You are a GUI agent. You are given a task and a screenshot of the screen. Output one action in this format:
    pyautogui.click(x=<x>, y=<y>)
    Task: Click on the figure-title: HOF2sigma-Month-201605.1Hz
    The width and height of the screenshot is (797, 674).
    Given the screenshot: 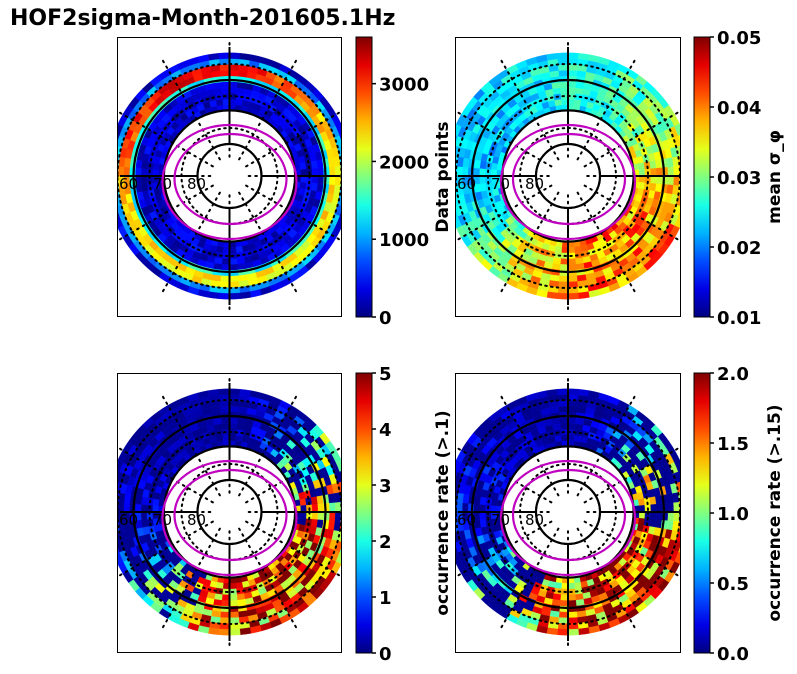 What is the action you would take?
    pyautogui.click(x=203, y=18)
    